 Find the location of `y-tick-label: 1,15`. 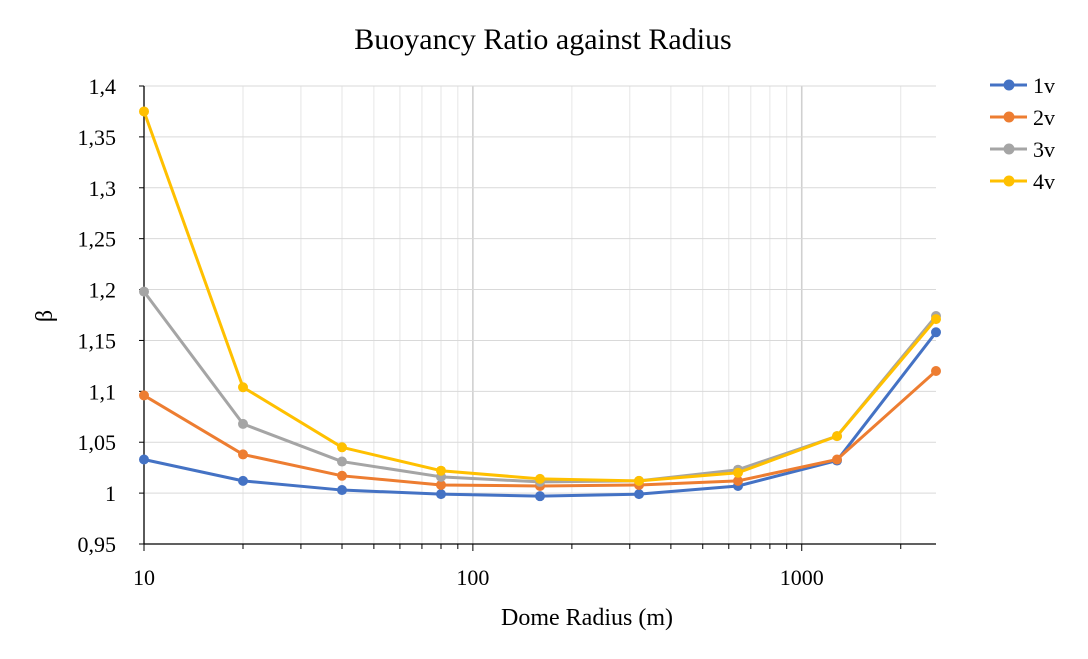

y-tick-label: 1,15 is located at coordinates (97, 340).